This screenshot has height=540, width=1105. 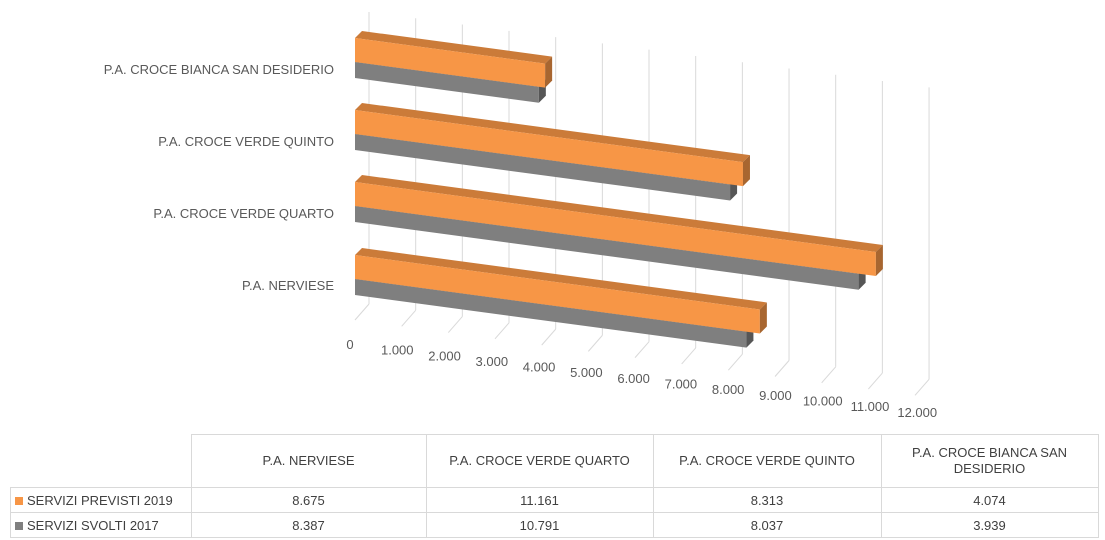 I want to click on tick-label: 8.000, so click(x=728, y=389).